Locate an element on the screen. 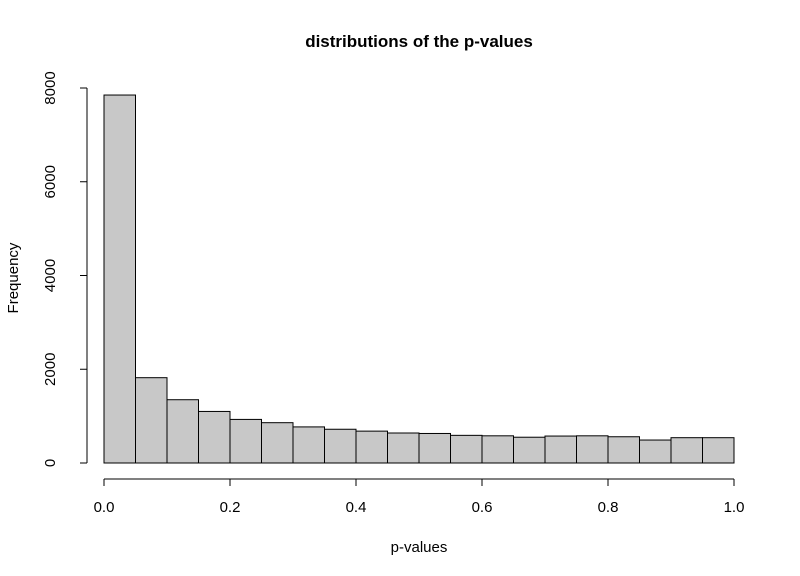 This screenshot has height=576, width=800. x-tick-label: 0.0 is located at coordinates (104, 507).